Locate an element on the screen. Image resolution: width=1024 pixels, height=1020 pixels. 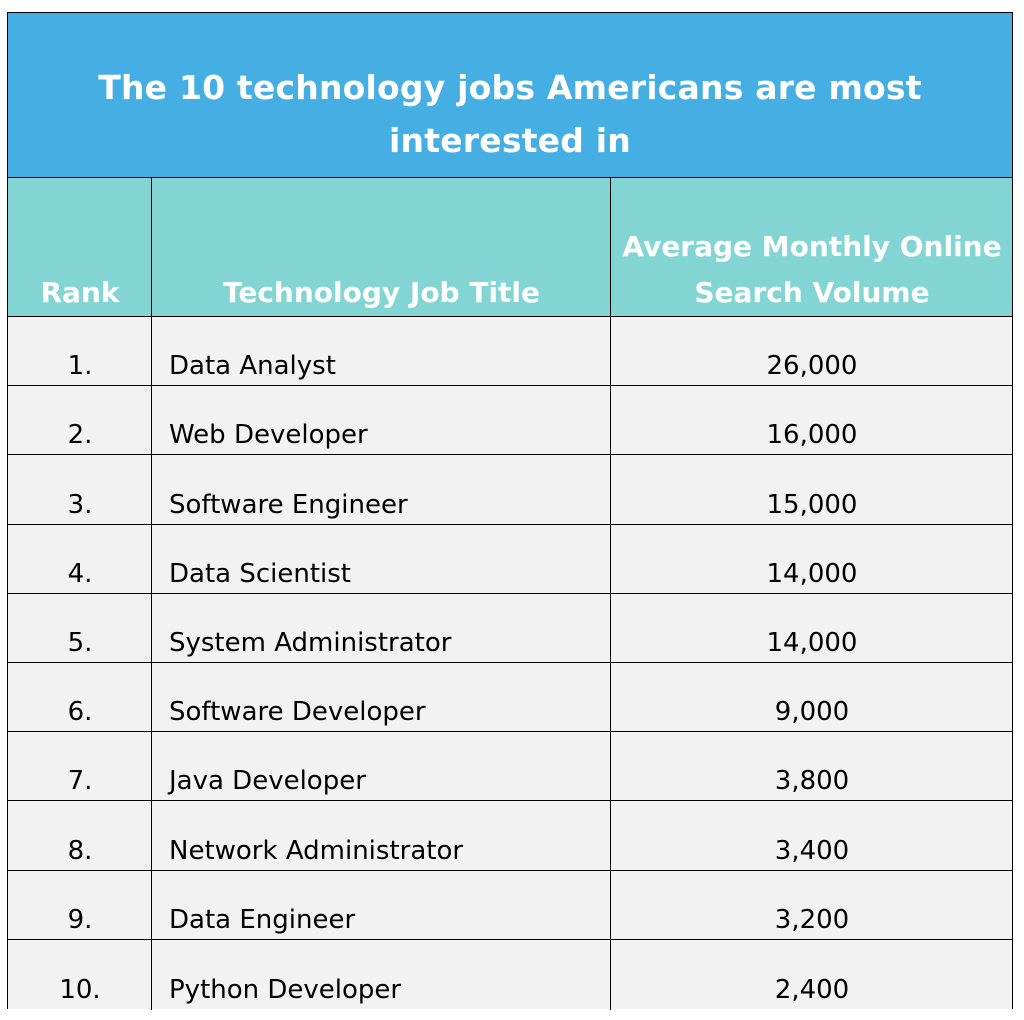
table-row: 5. System Administrator 14,000 is located at coordinates (510, 628).